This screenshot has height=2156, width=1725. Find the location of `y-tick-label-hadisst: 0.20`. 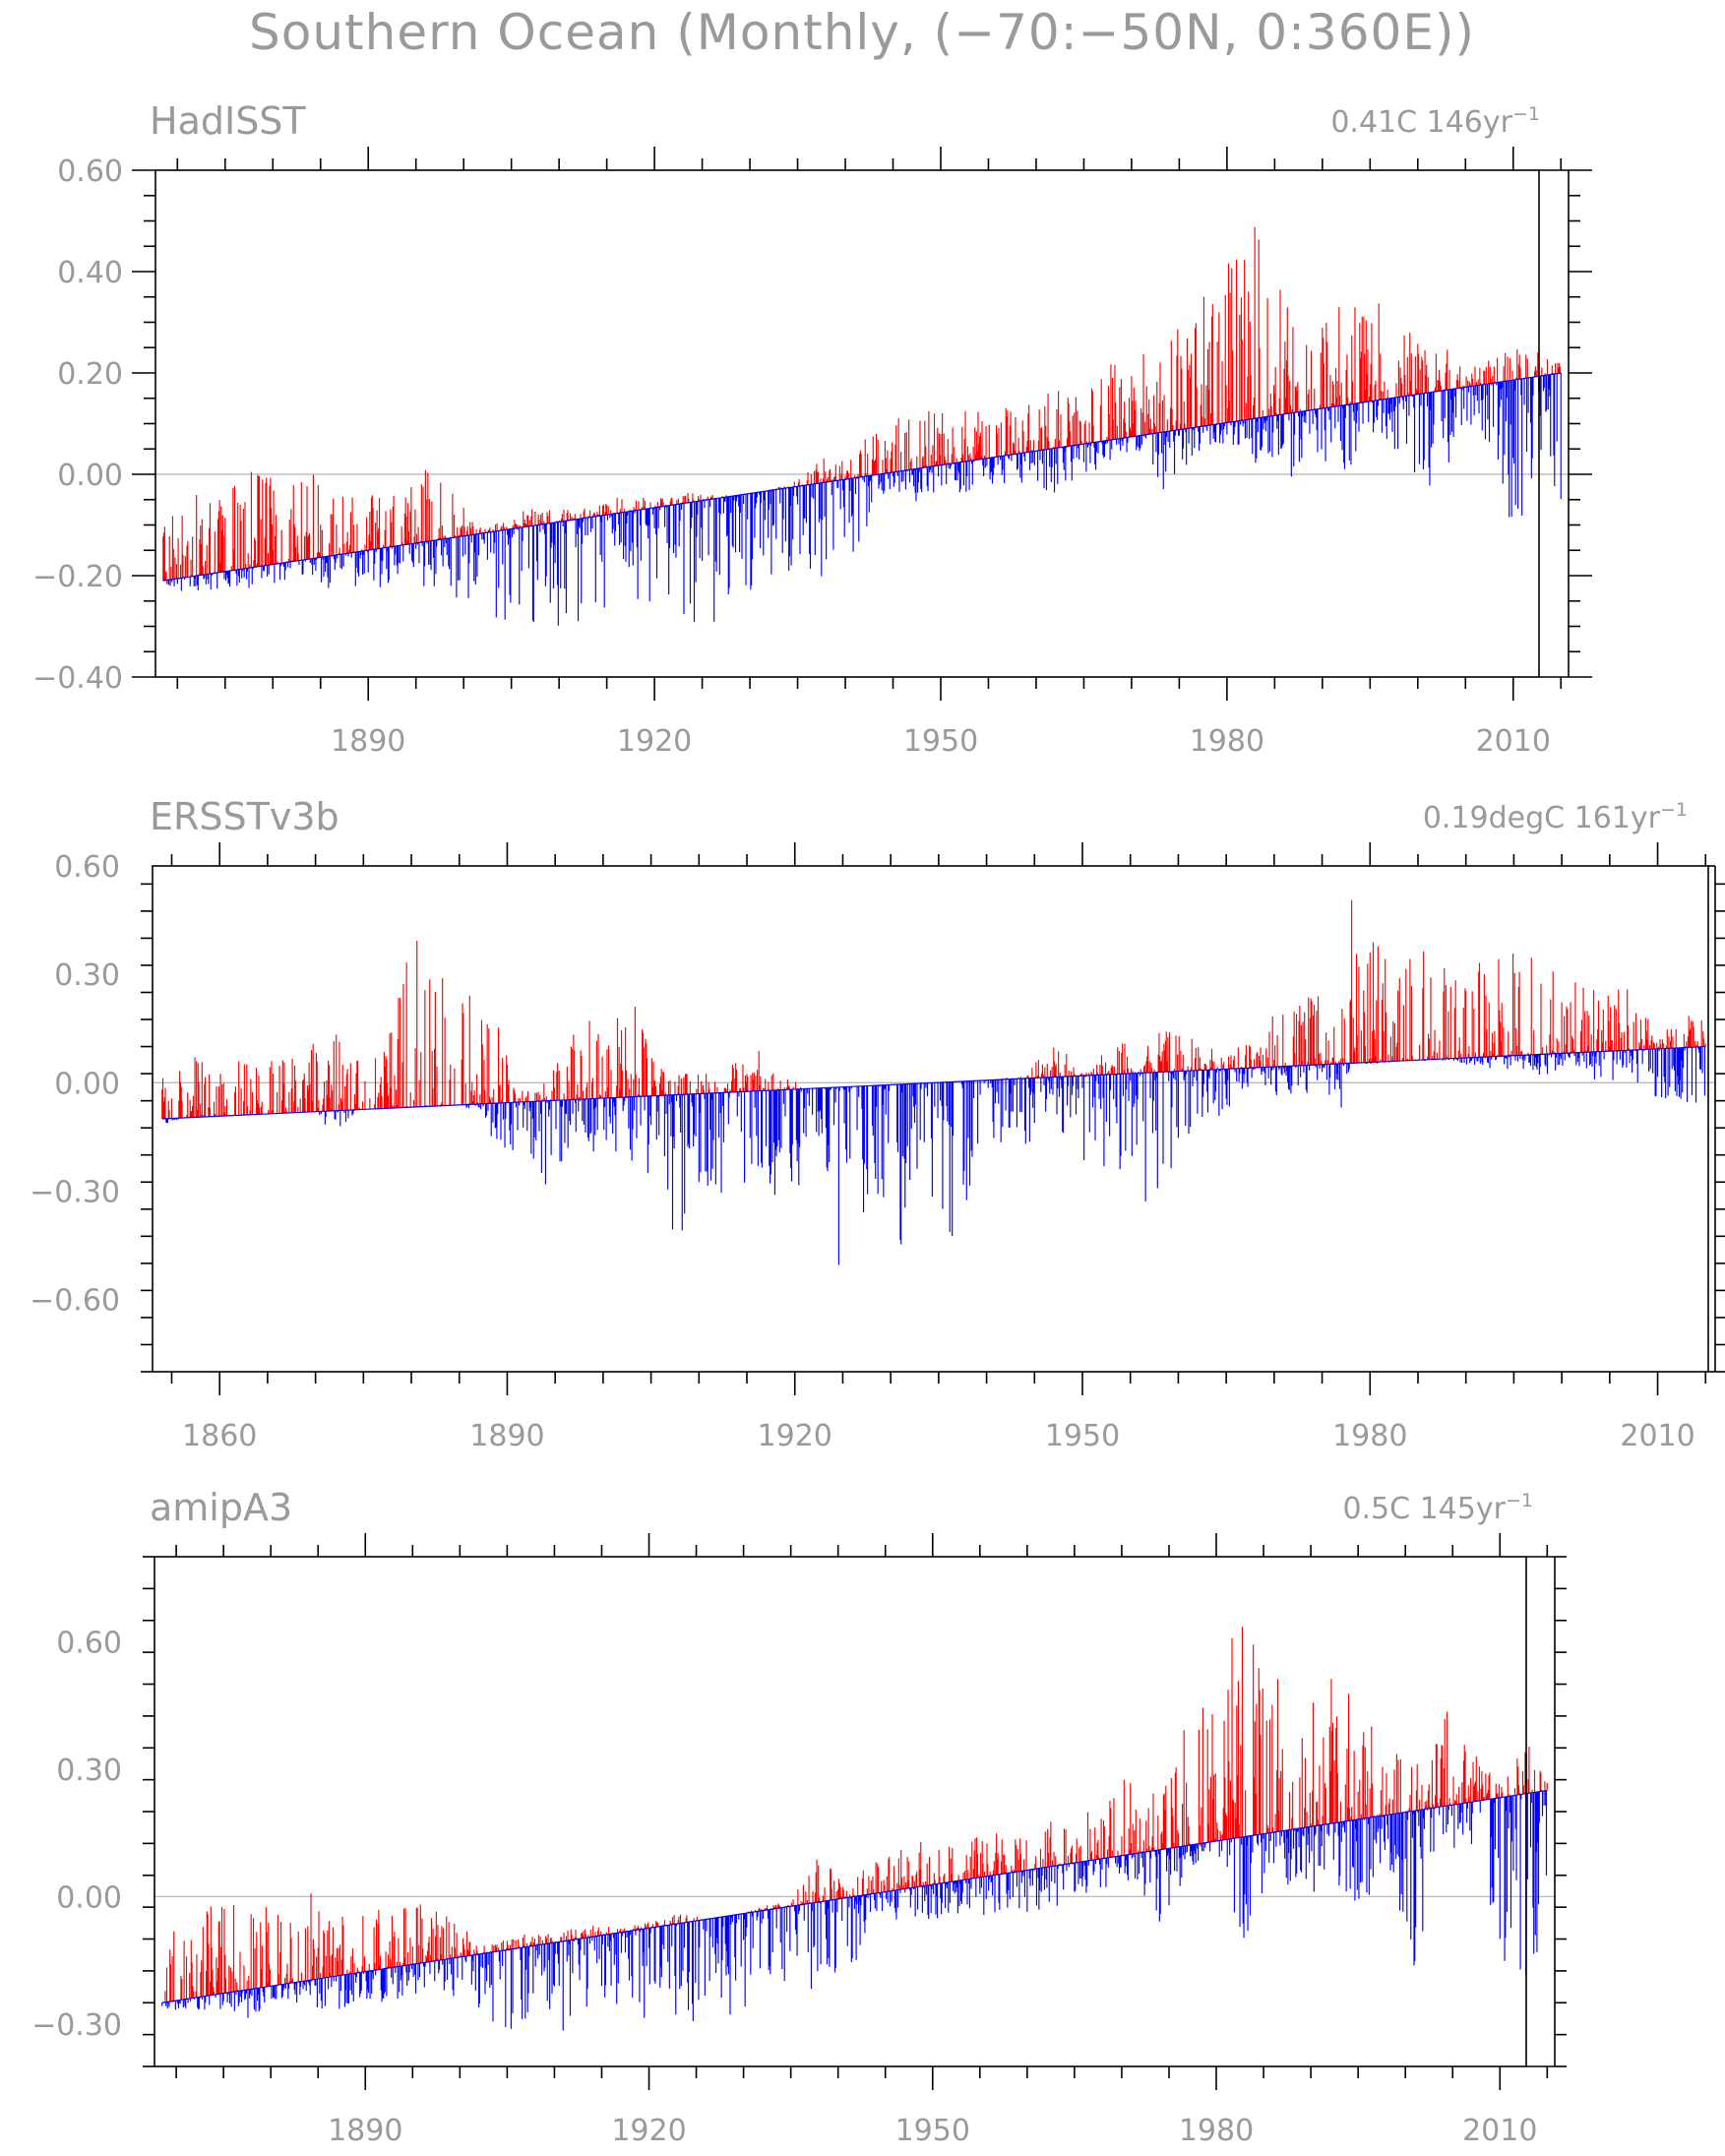

y-tick-label-hadisst: 0.20 is located at coordinates (90, 374).